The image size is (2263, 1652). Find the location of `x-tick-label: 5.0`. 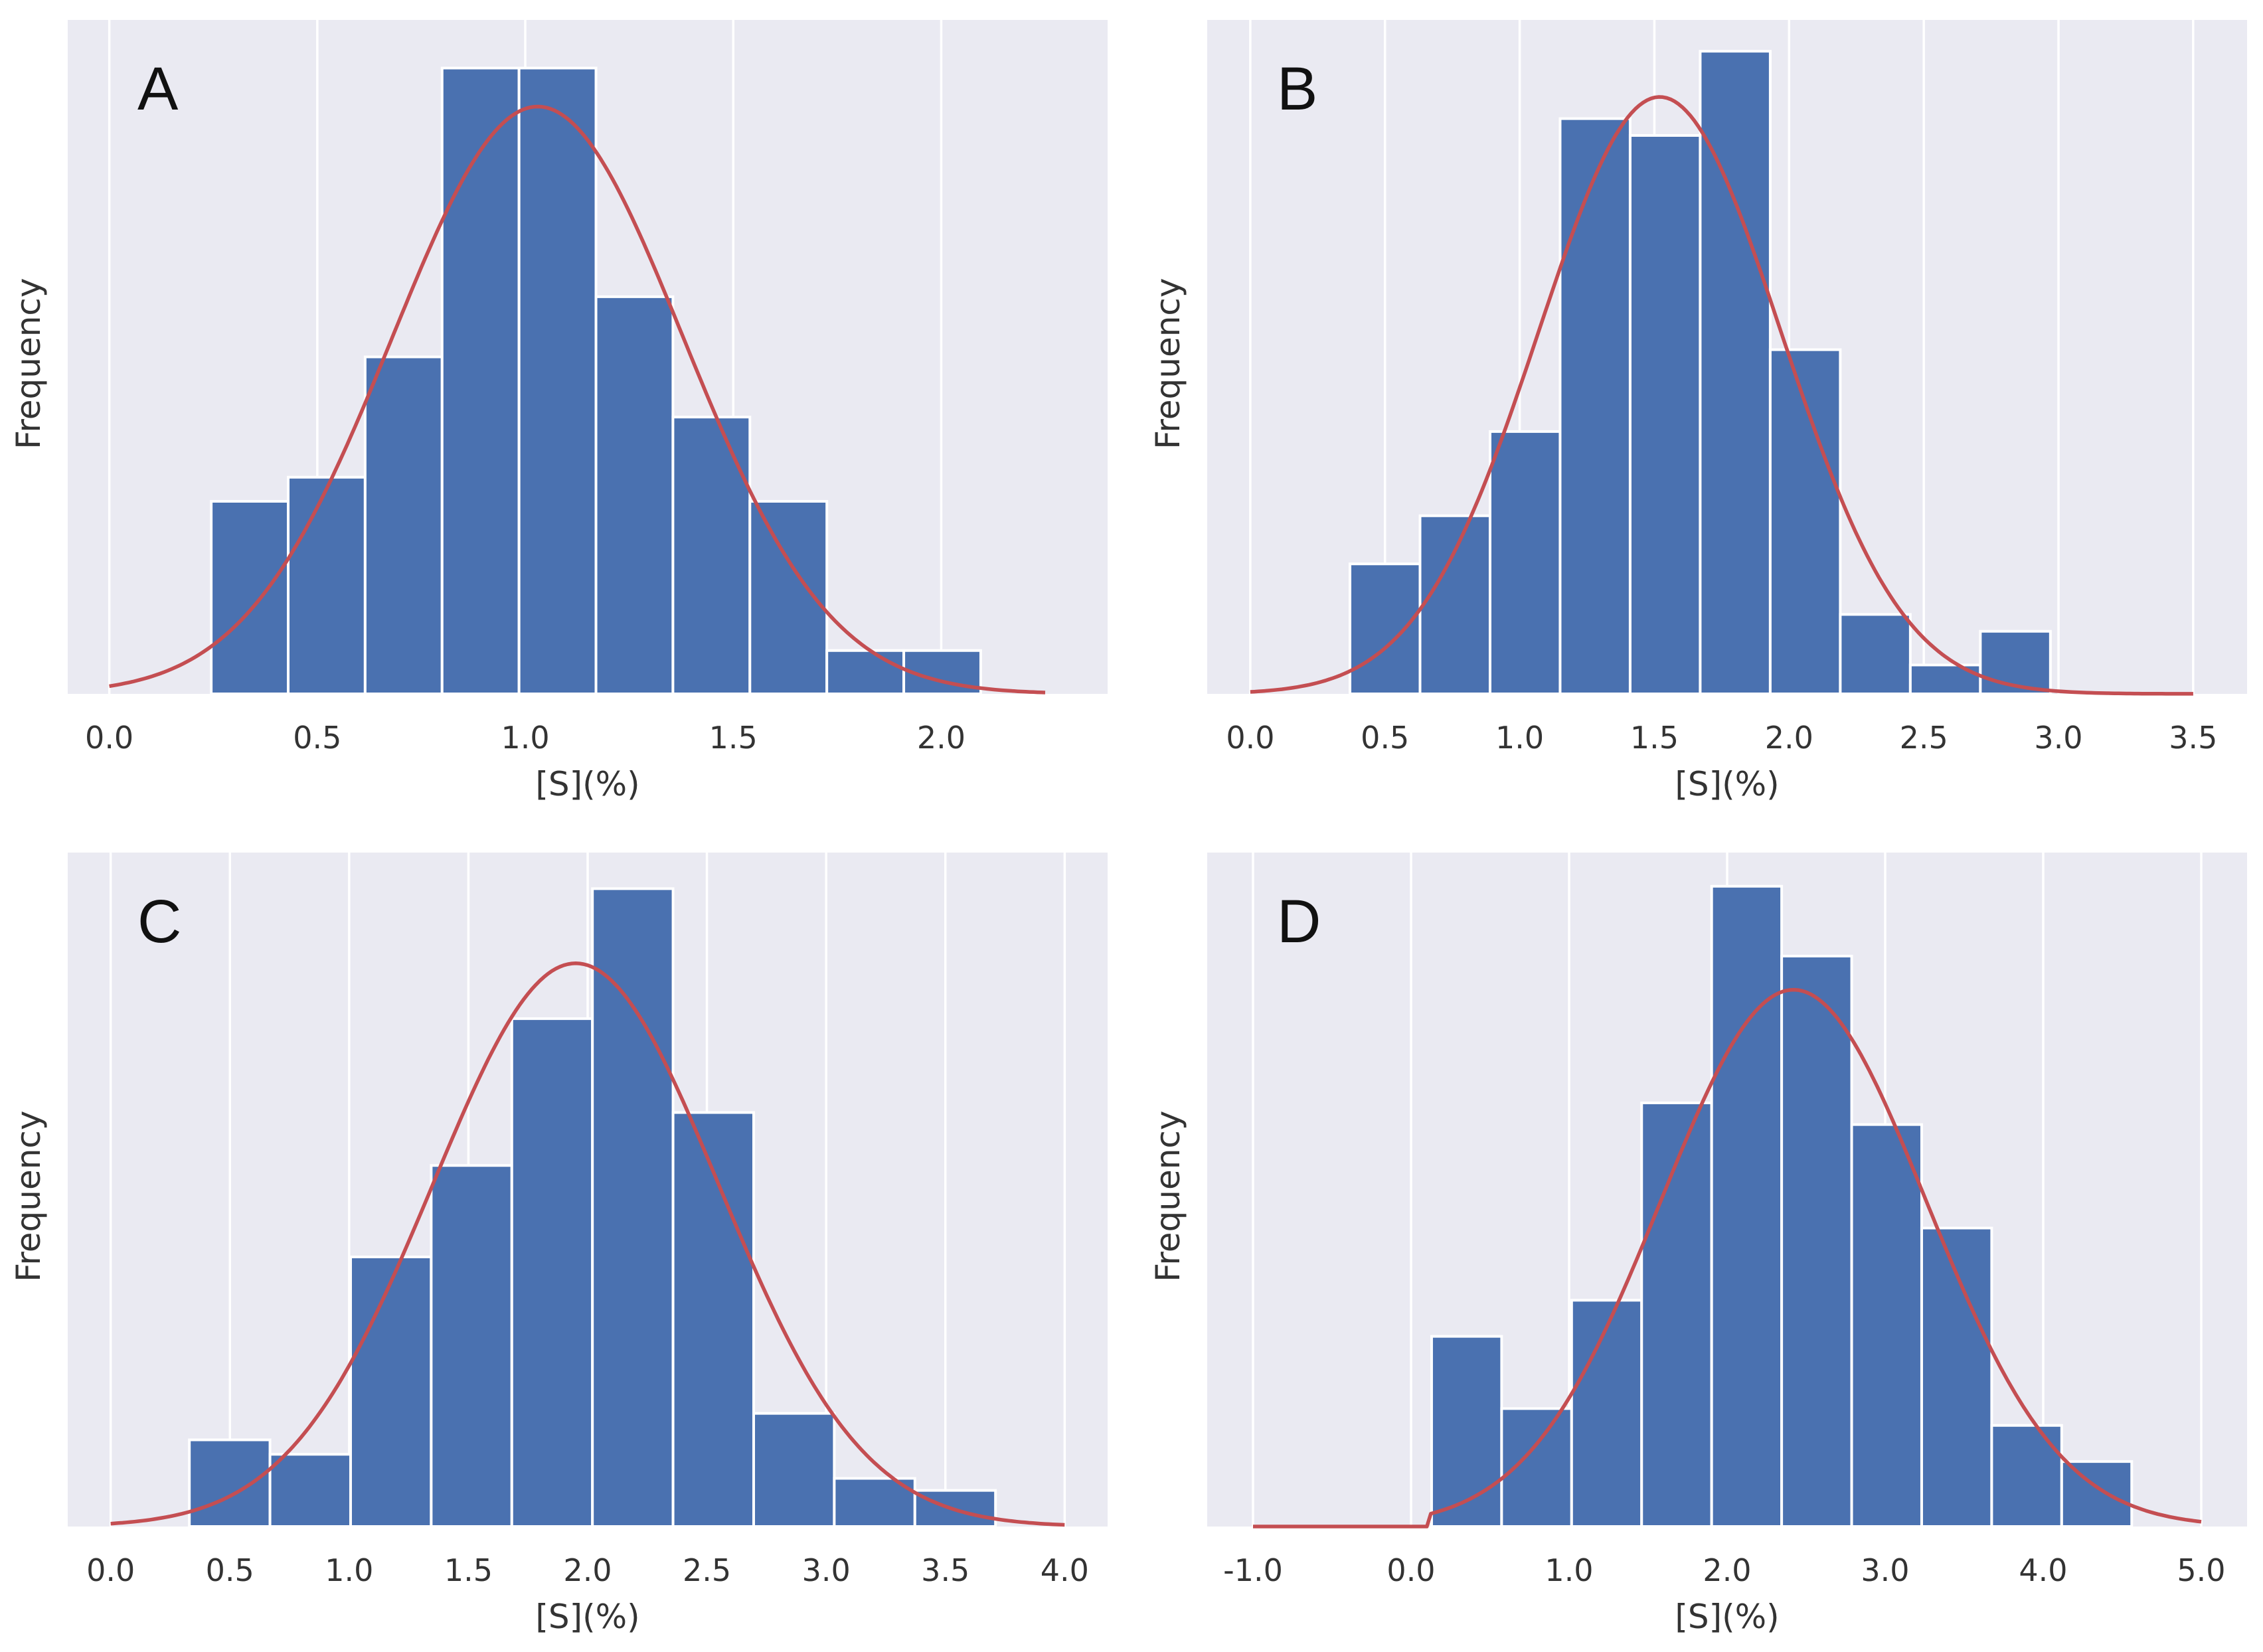

x-tick-label: 5.0 is located at coordinates (2201, 1570).